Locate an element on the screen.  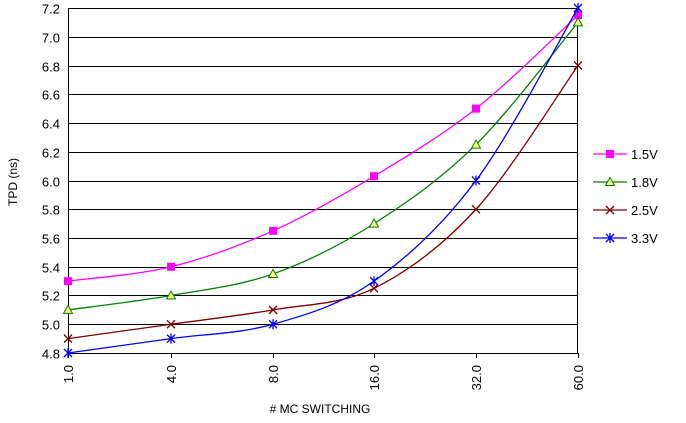
x-tick-label: 1.0 is located at coordinates (68, 374).